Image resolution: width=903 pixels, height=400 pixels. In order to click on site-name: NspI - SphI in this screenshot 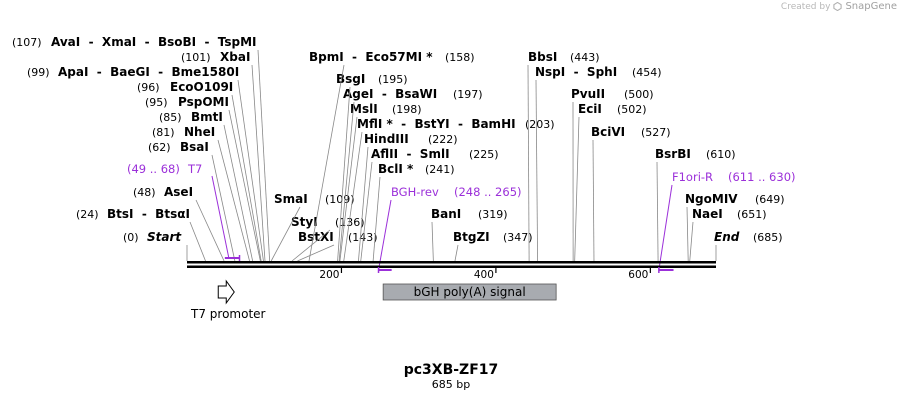, I will do `click(576, 72)`.